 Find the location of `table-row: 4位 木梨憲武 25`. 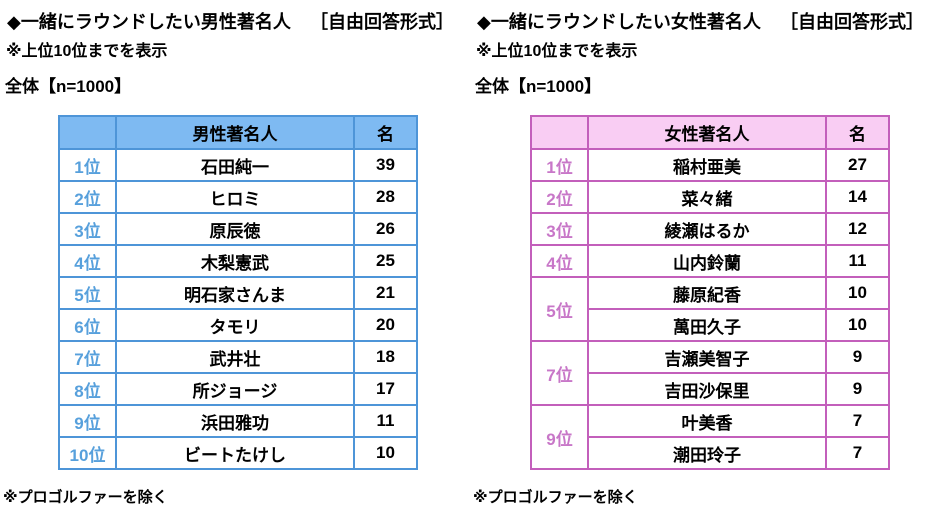

table-row: 4位 木梨憲武 25 is located at coordinates (238, 261).